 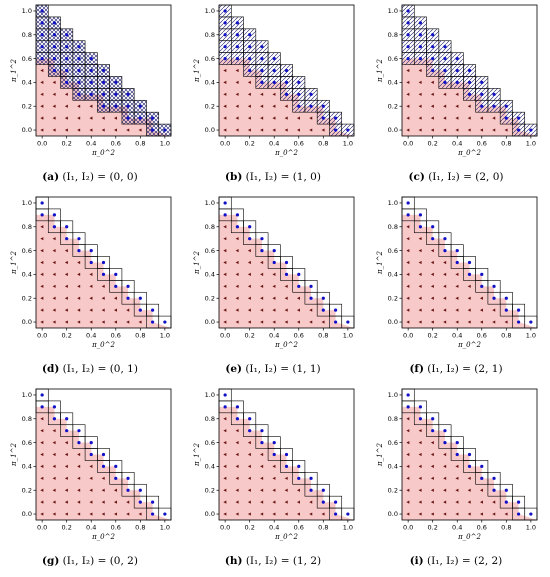 What do you see at coordinates (408, 336) in the screenshot?
I see `x-tick-label: 0.0` at bounding box center [408, 336].